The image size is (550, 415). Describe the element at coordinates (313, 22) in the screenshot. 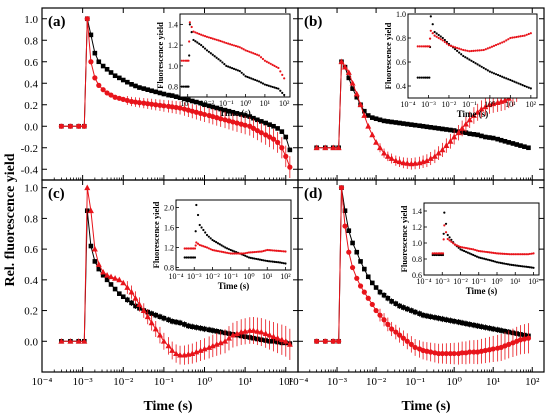

I see `panel-label: (b)` at that location.